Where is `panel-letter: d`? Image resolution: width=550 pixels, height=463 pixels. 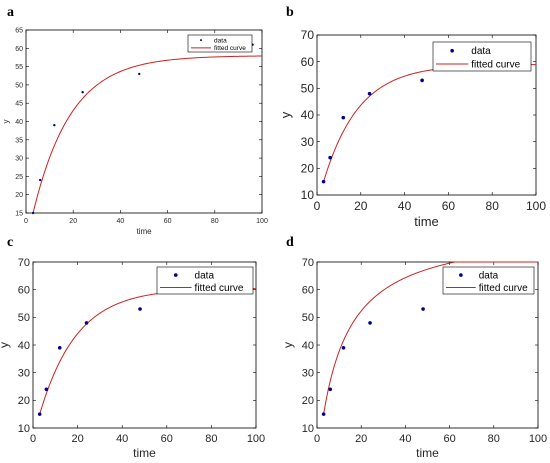 panel-letter: d is located at coordinates (290, 242).